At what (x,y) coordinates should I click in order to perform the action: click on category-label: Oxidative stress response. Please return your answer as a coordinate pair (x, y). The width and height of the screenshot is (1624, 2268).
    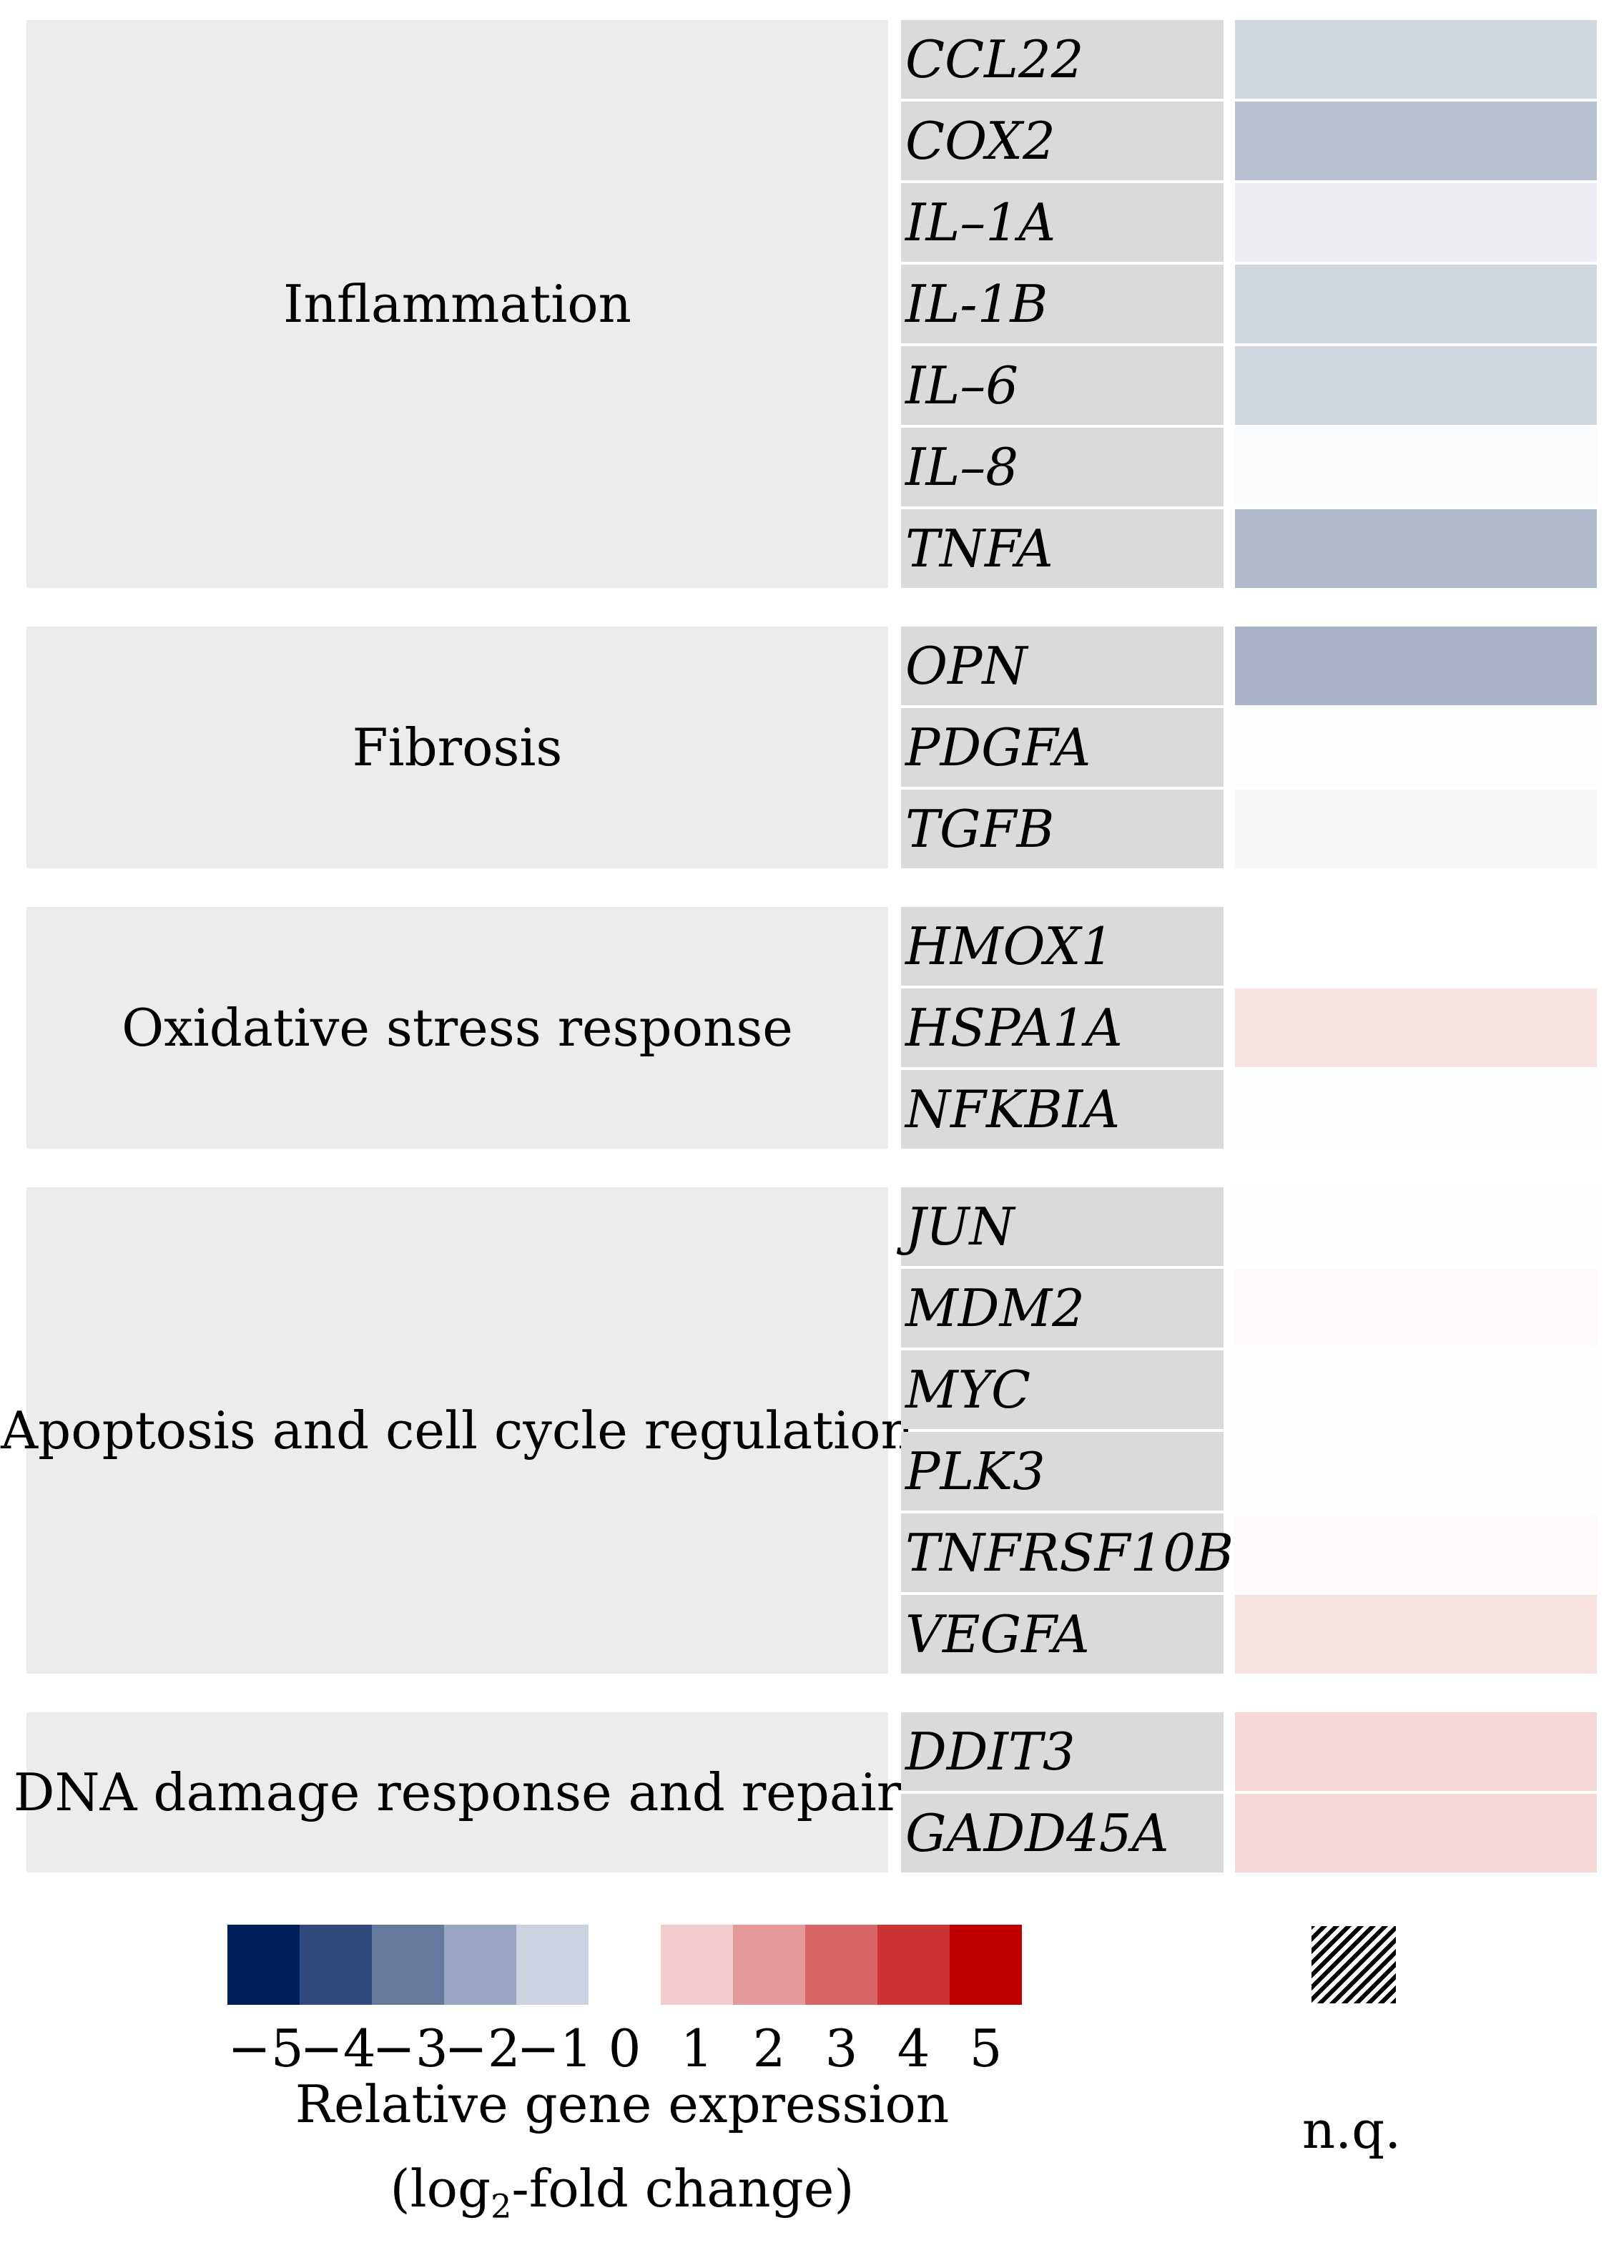
    Looking at the image, I should click on (457, 1028).